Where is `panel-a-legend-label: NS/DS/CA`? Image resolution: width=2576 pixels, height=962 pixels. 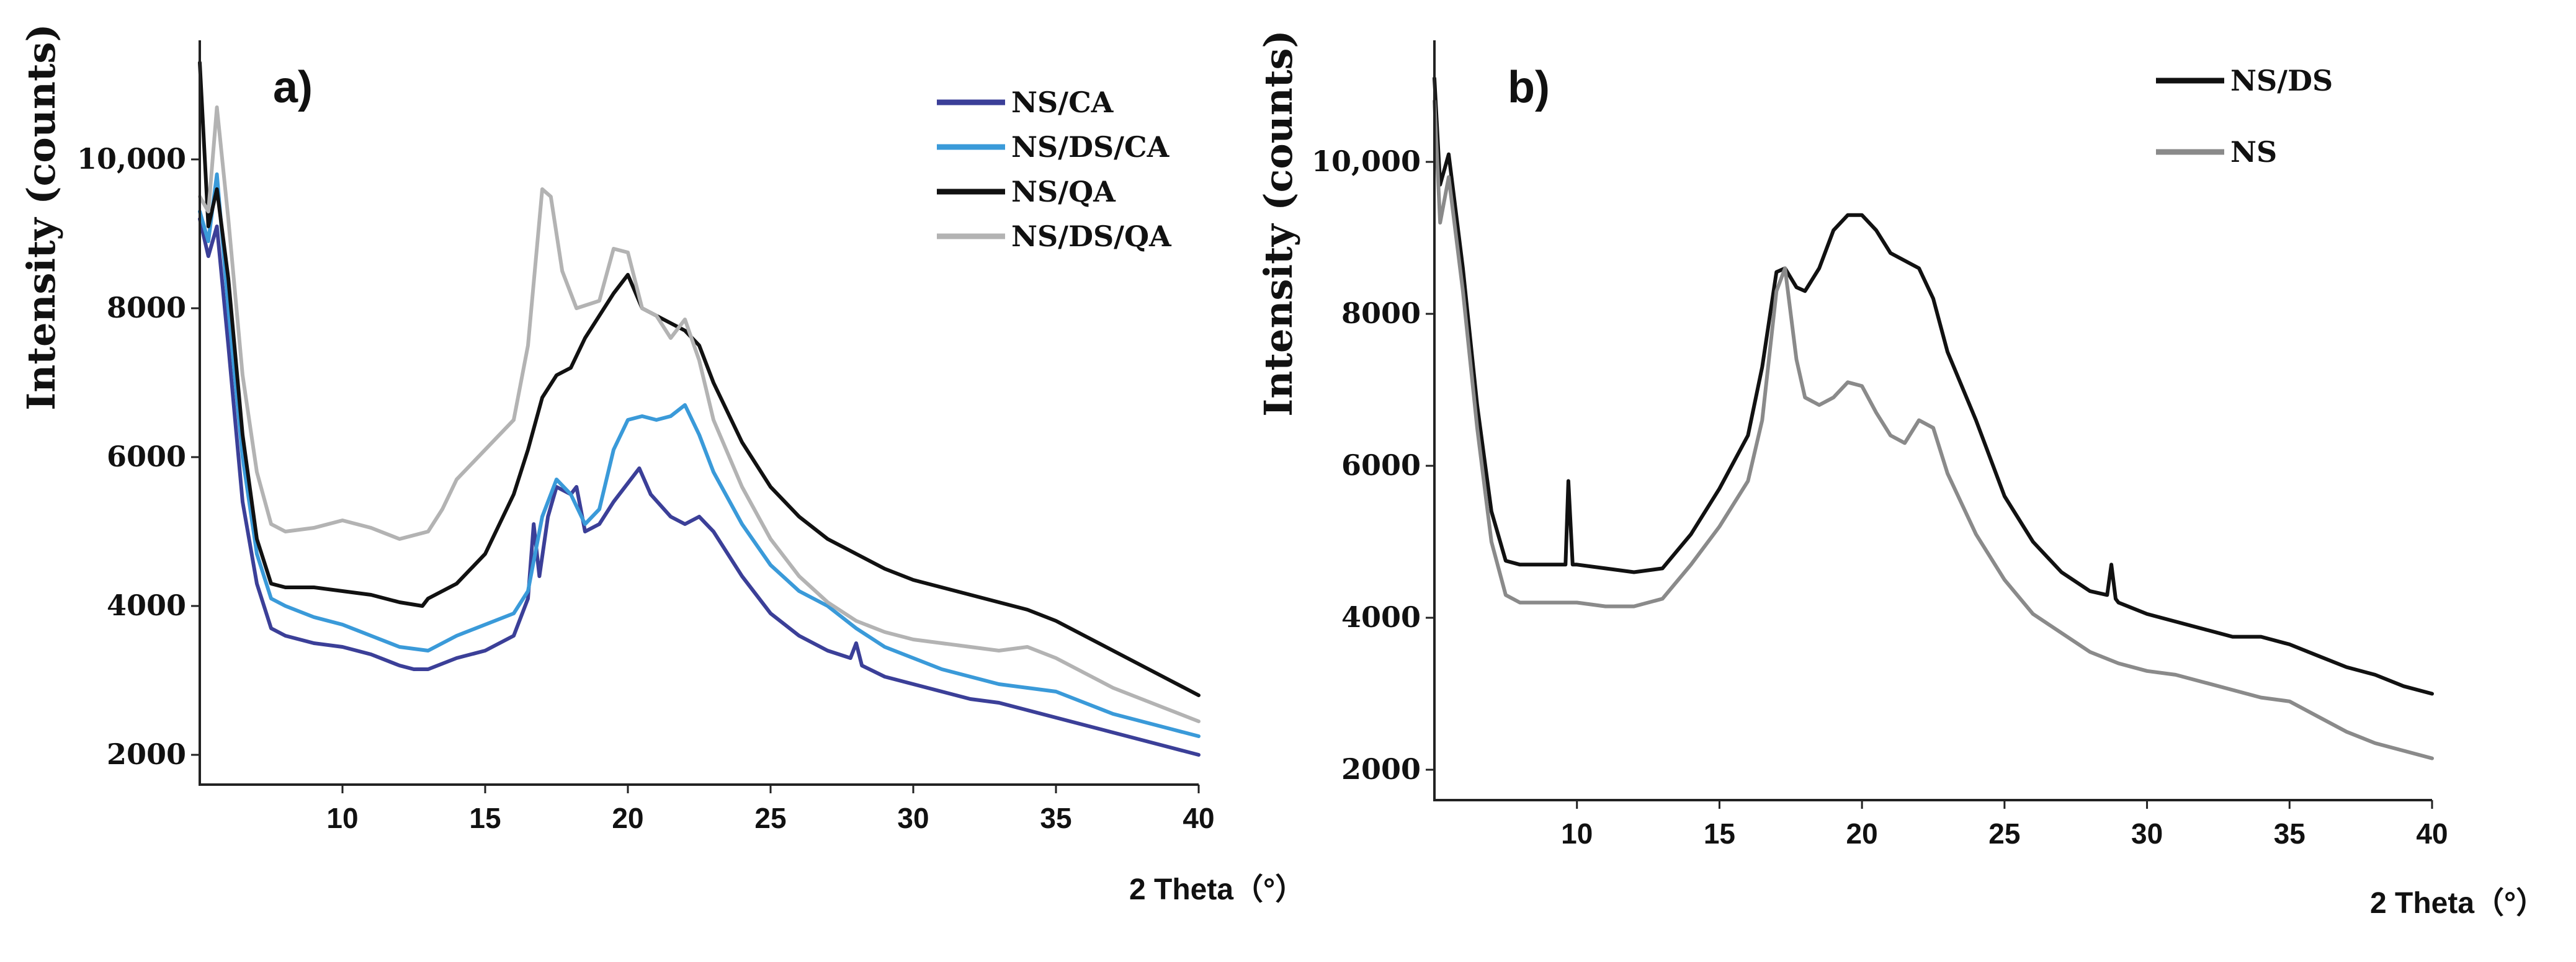 panel-a-legend-label: NS/DS/CA is located at coordinates (1090, 147).